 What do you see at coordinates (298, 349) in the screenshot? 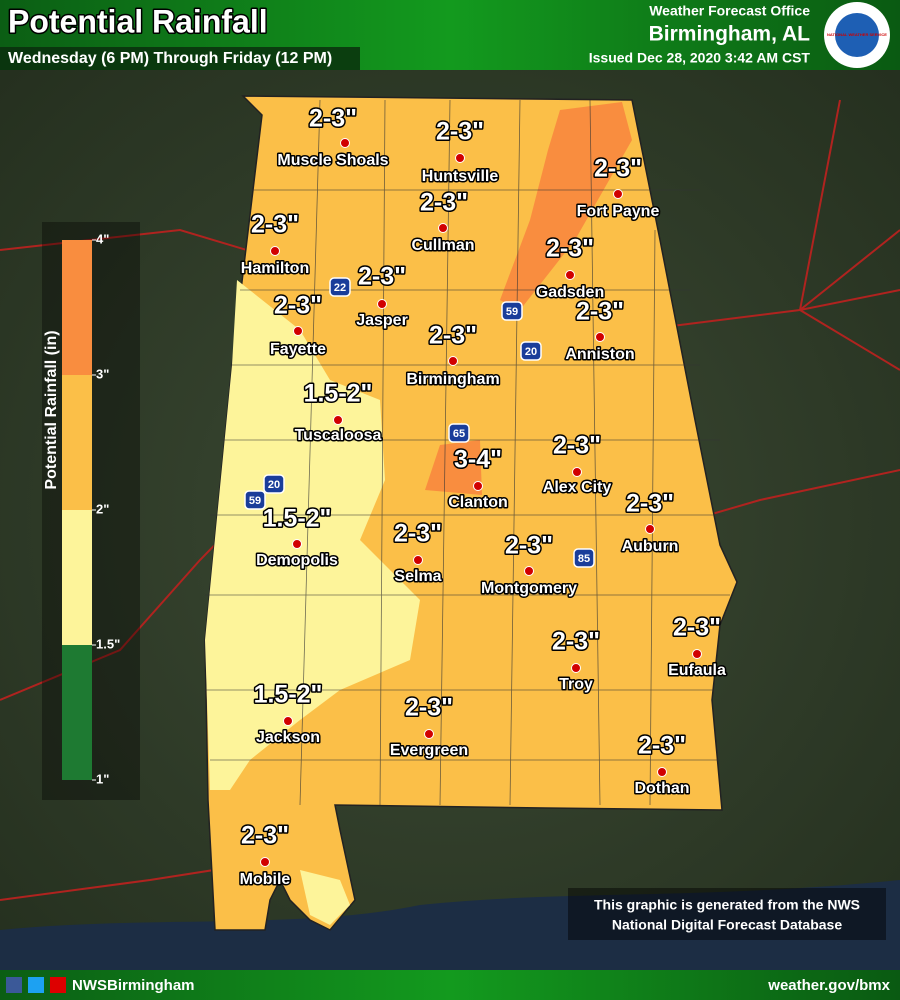
I see `city-name: Fayette` at bounding box center [298, 349].